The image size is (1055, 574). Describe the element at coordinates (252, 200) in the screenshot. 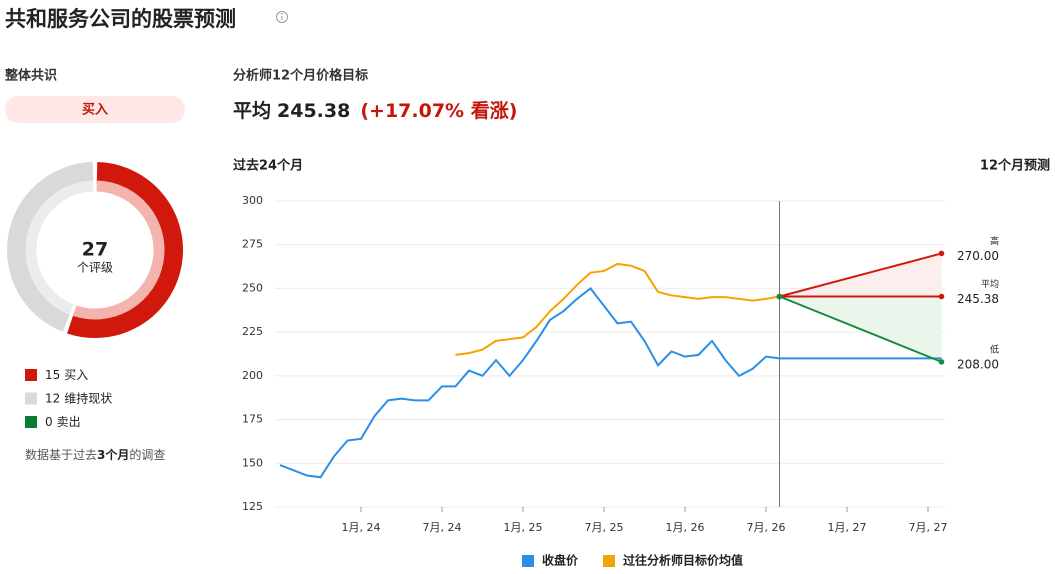

I see `y-tick-label: 300` at that location.